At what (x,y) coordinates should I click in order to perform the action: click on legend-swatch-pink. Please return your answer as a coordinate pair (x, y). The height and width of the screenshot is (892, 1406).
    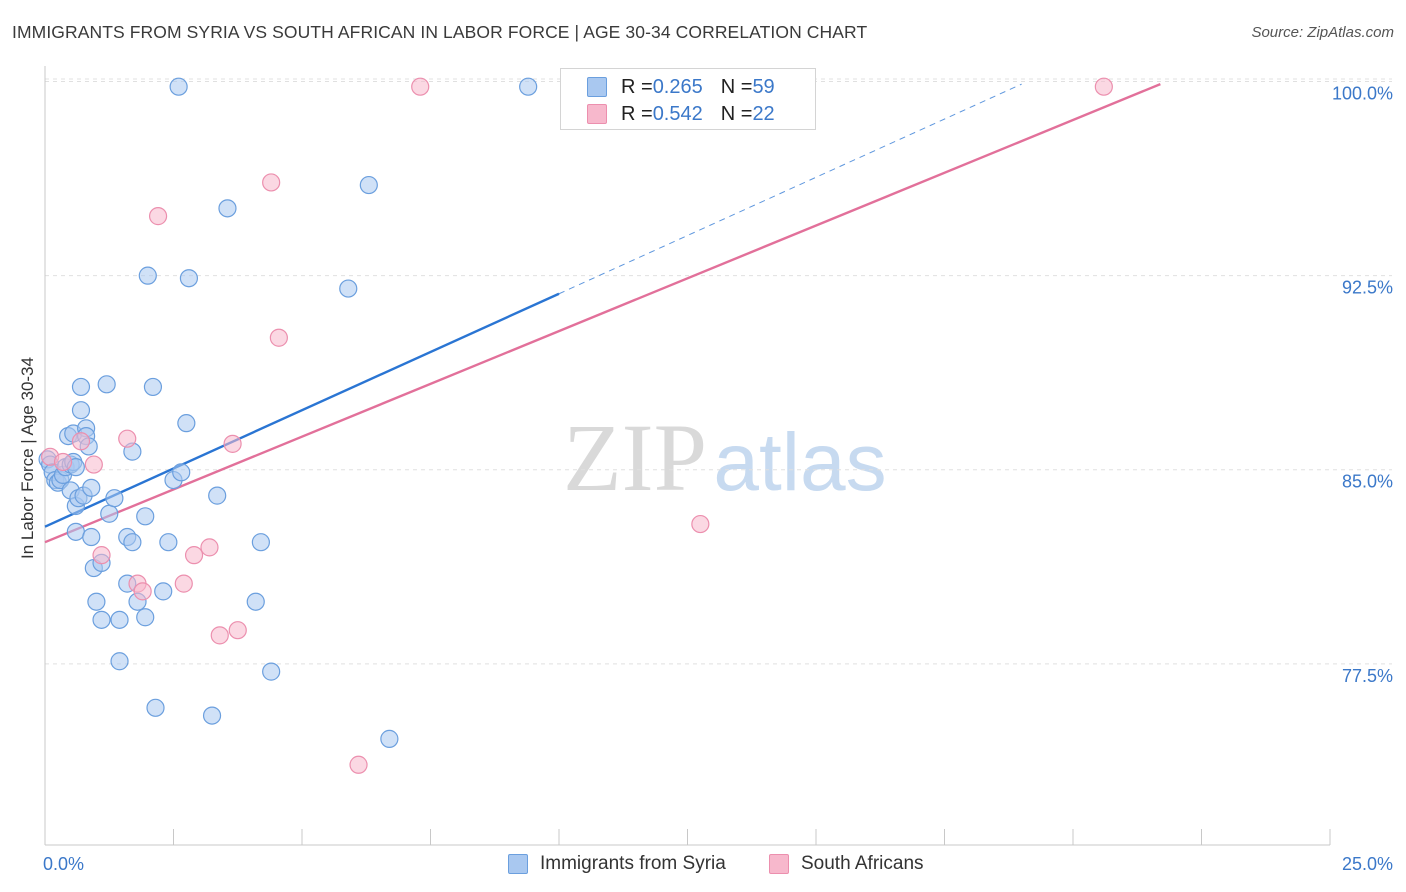
    Looking at the image, I should click on (597, 114).